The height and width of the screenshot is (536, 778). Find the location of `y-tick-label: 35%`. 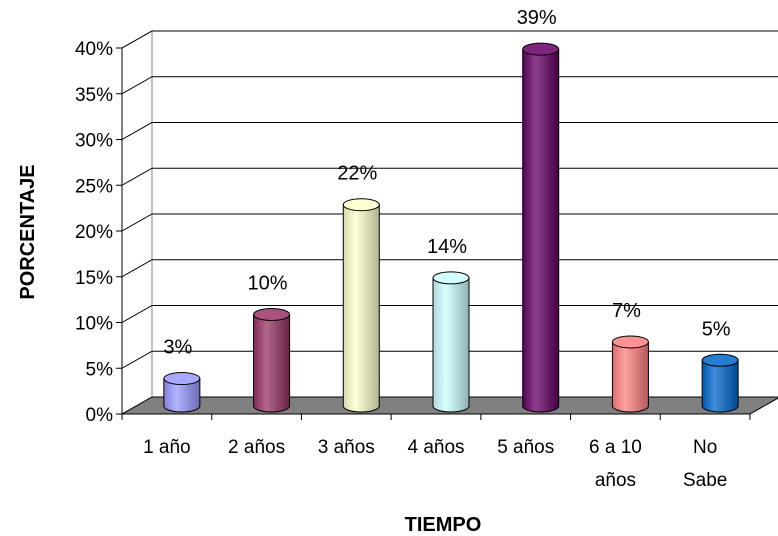

y-tick-label: 35% is located at coordinates (94, 95).